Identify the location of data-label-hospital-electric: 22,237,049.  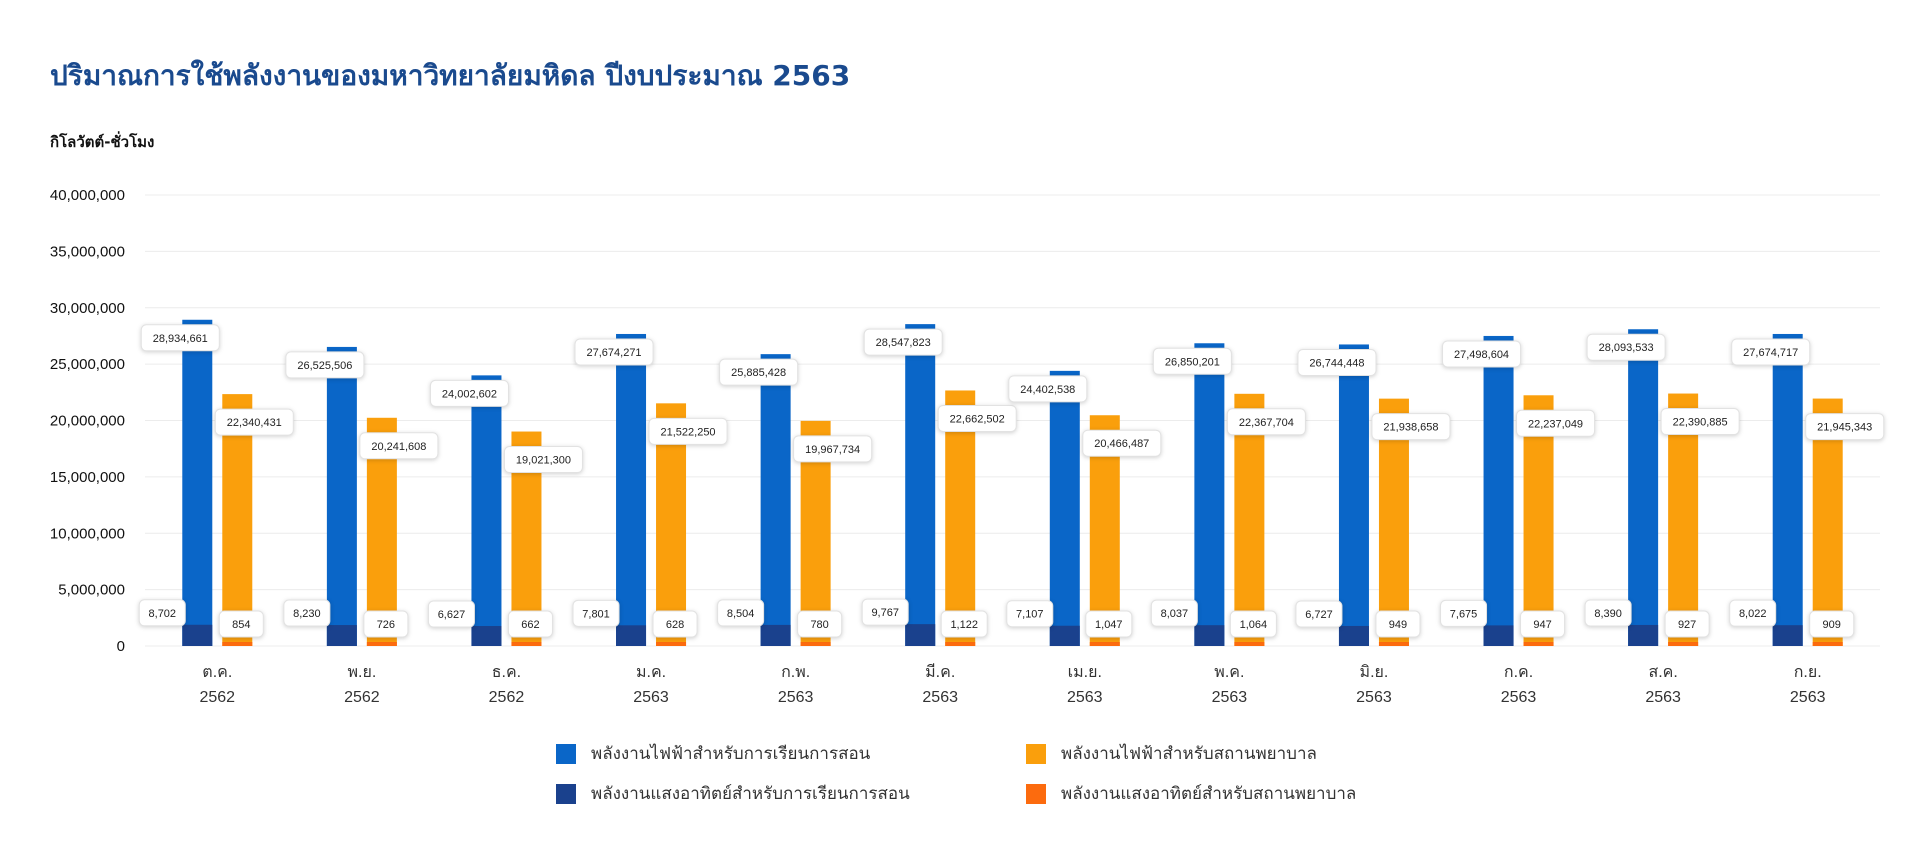
(1556, 423).